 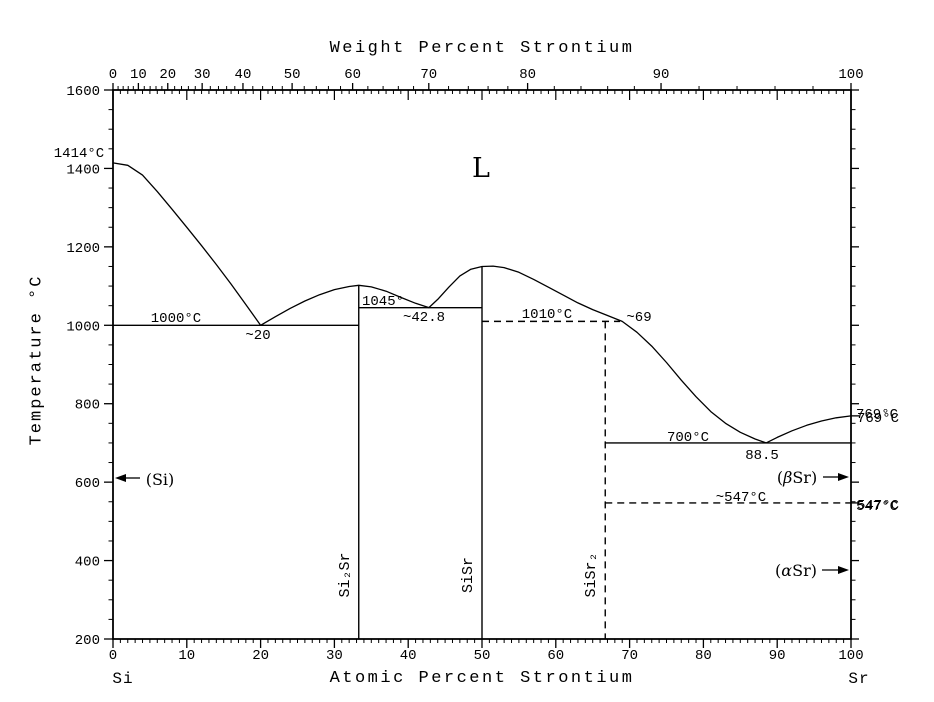 What do you see at coordinates (87, 484) in the screenshot?
I see `y-tick-label: 600` at bounding box center [87, 484].